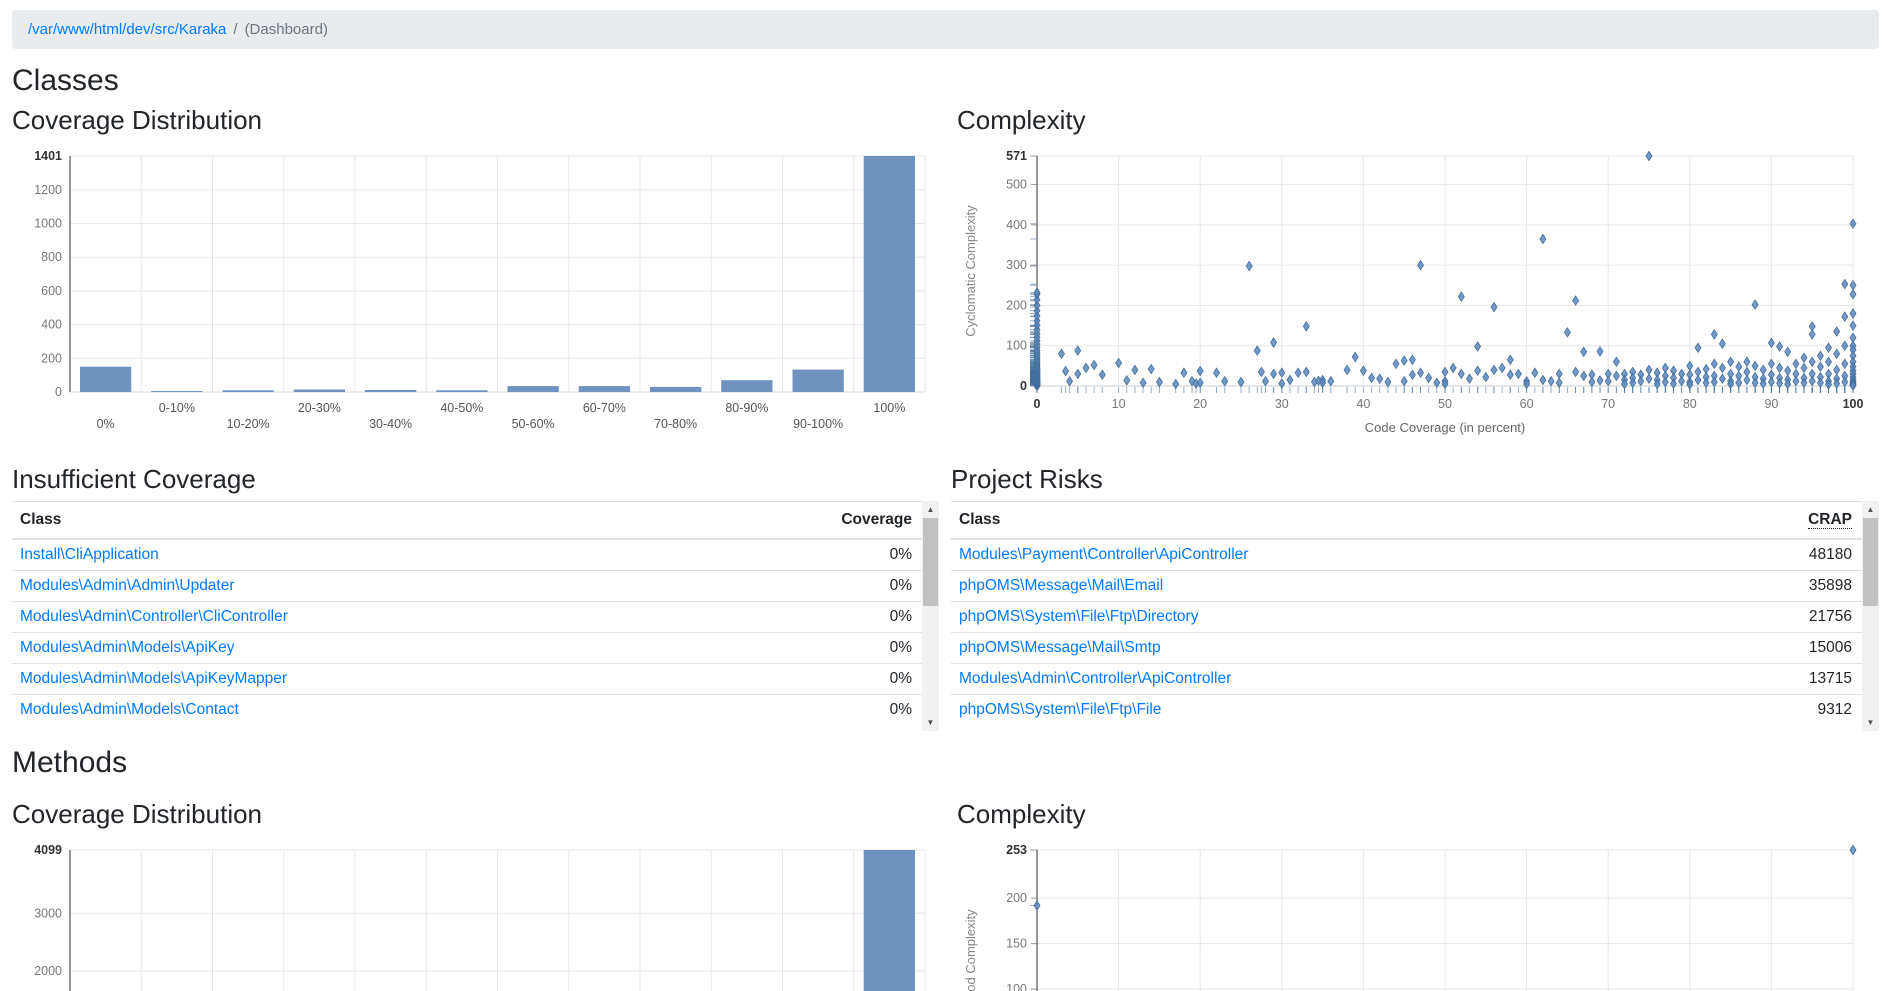 The height and width of the screenshot is (991, 1891). What do you see at coordinates (1079, 616) in the screenshot?
I see `class-link: phpOMS\System\File\Ftp\Directory` at bounding box center [1079, 616].